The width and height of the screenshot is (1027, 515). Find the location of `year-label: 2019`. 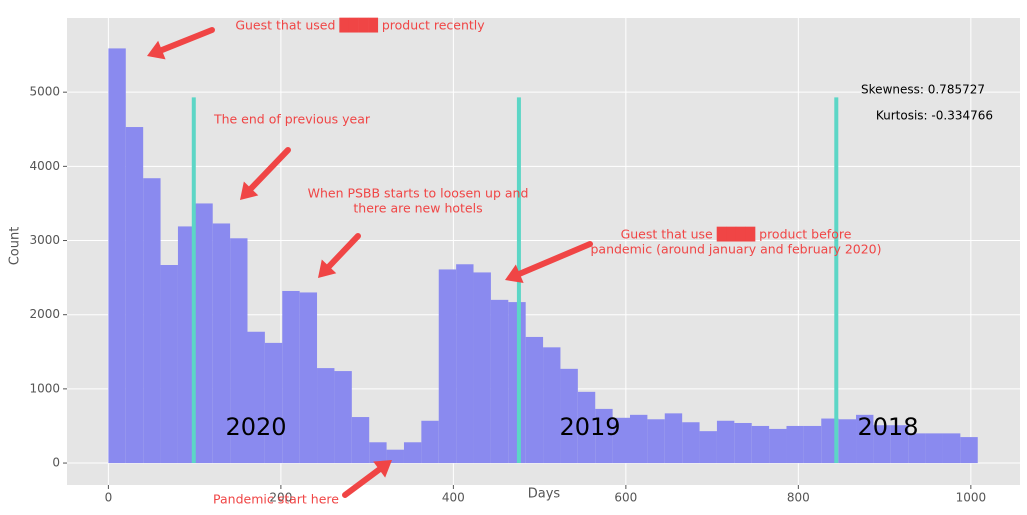

year-label: 2019 is located at coordinates (589, 427).